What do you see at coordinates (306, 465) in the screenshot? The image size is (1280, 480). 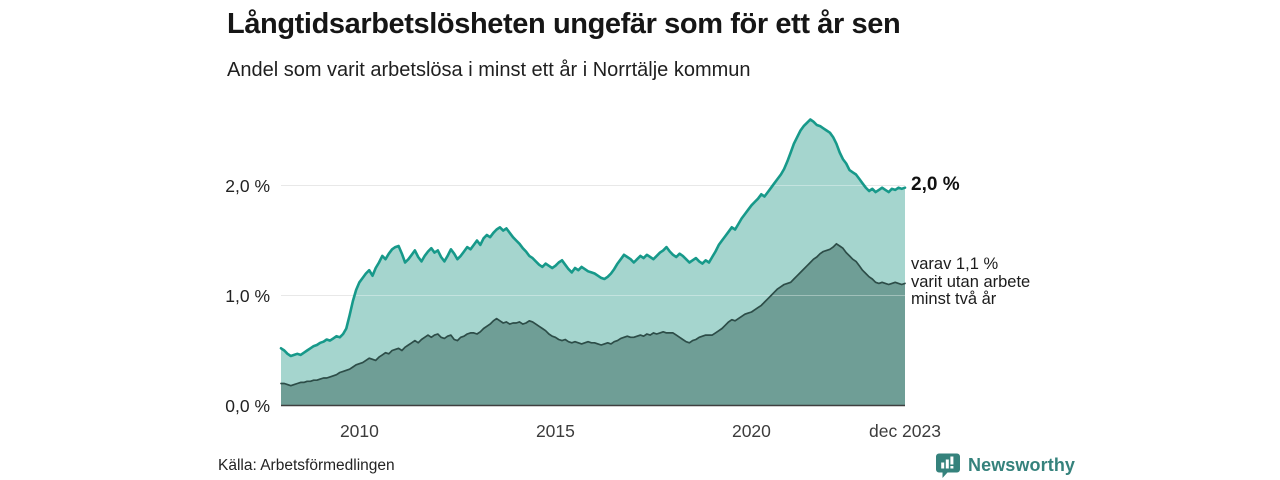 I see `source-note: Källa: Arbetsförmedlingen` at bounding box center [306, 465].